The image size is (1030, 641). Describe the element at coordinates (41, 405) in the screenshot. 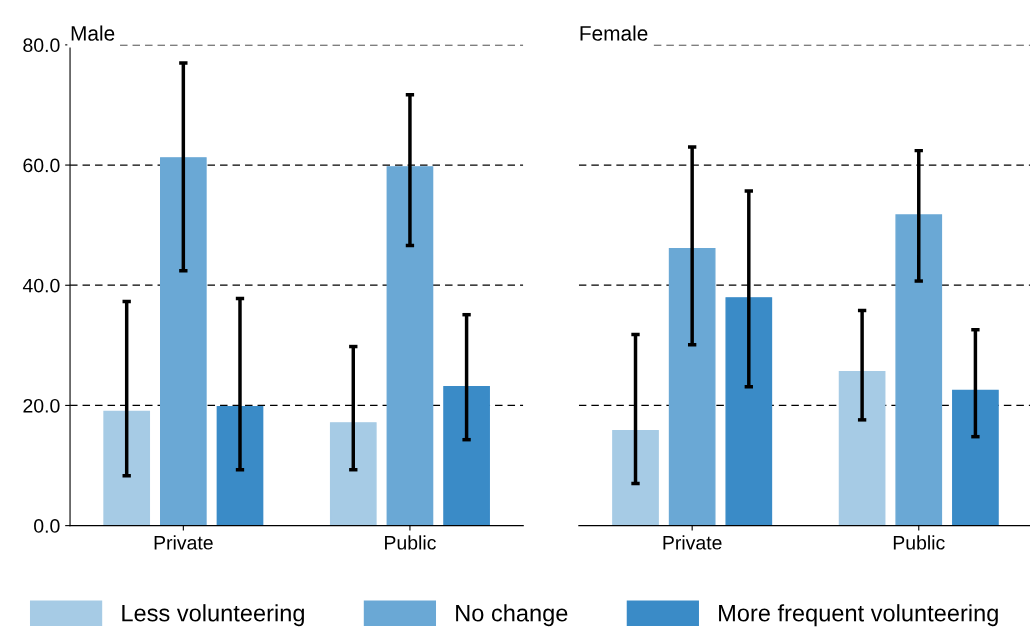

I see `y-tick-label: 20.0` at that location.